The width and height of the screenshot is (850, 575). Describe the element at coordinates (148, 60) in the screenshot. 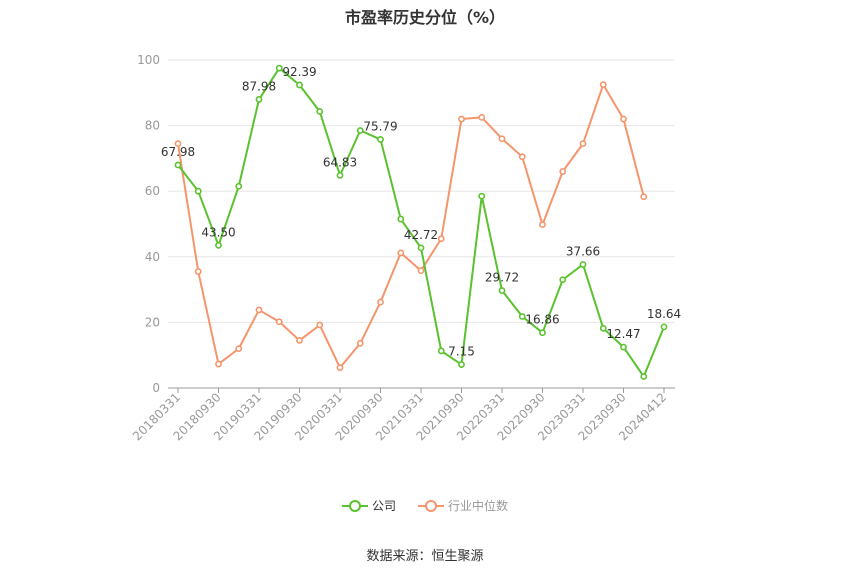

I see `y-tick-label: 100` at that location.